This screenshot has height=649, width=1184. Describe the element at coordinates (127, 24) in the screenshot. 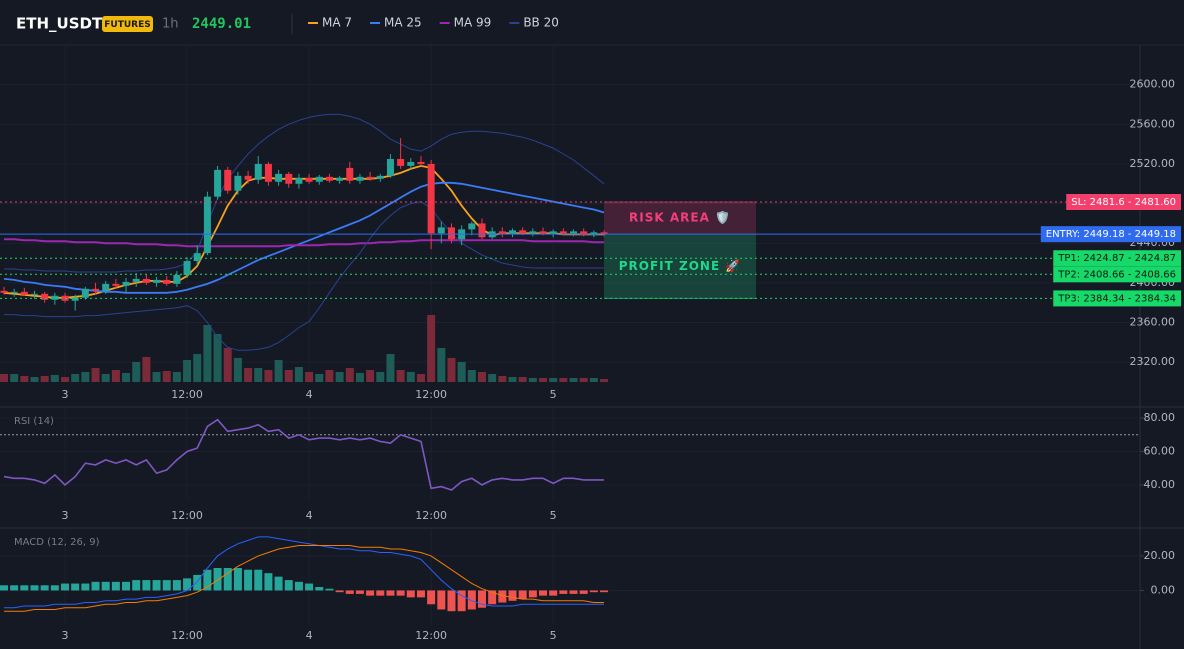

I see `badge-bg` at that location.